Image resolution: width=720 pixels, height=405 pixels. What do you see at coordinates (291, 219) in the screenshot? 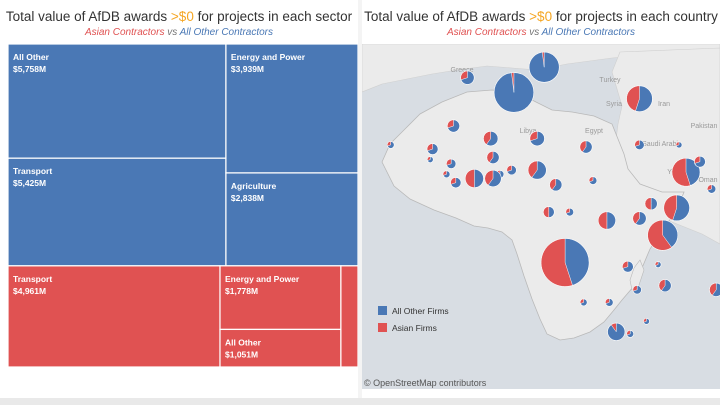
I see `treemap-cell-other-agriculture` at bounding box center [291, 219].